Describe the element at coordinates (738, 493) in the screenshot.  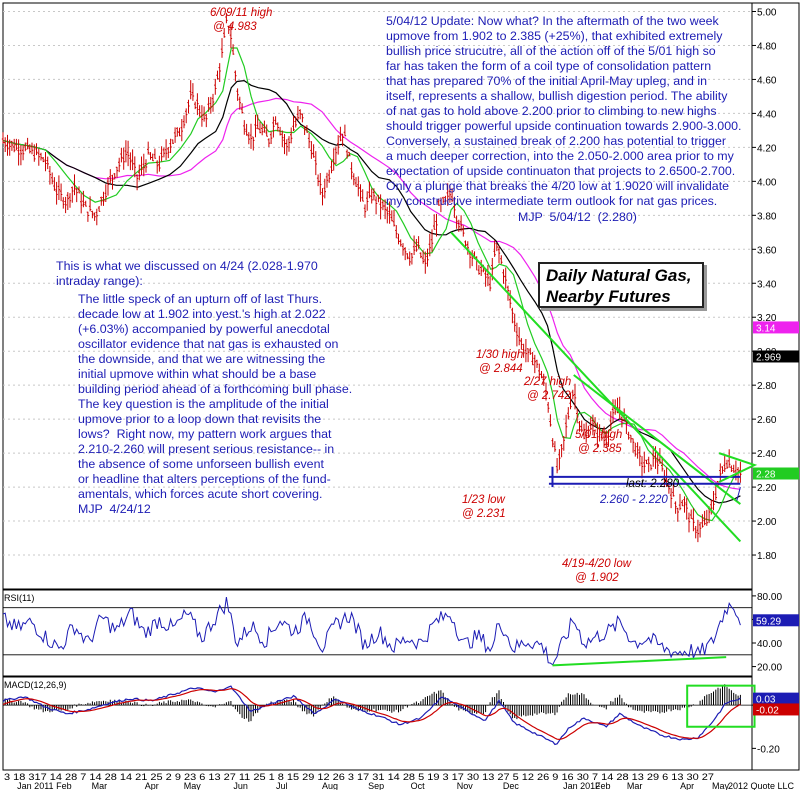
I see `range-arrow` at that location.